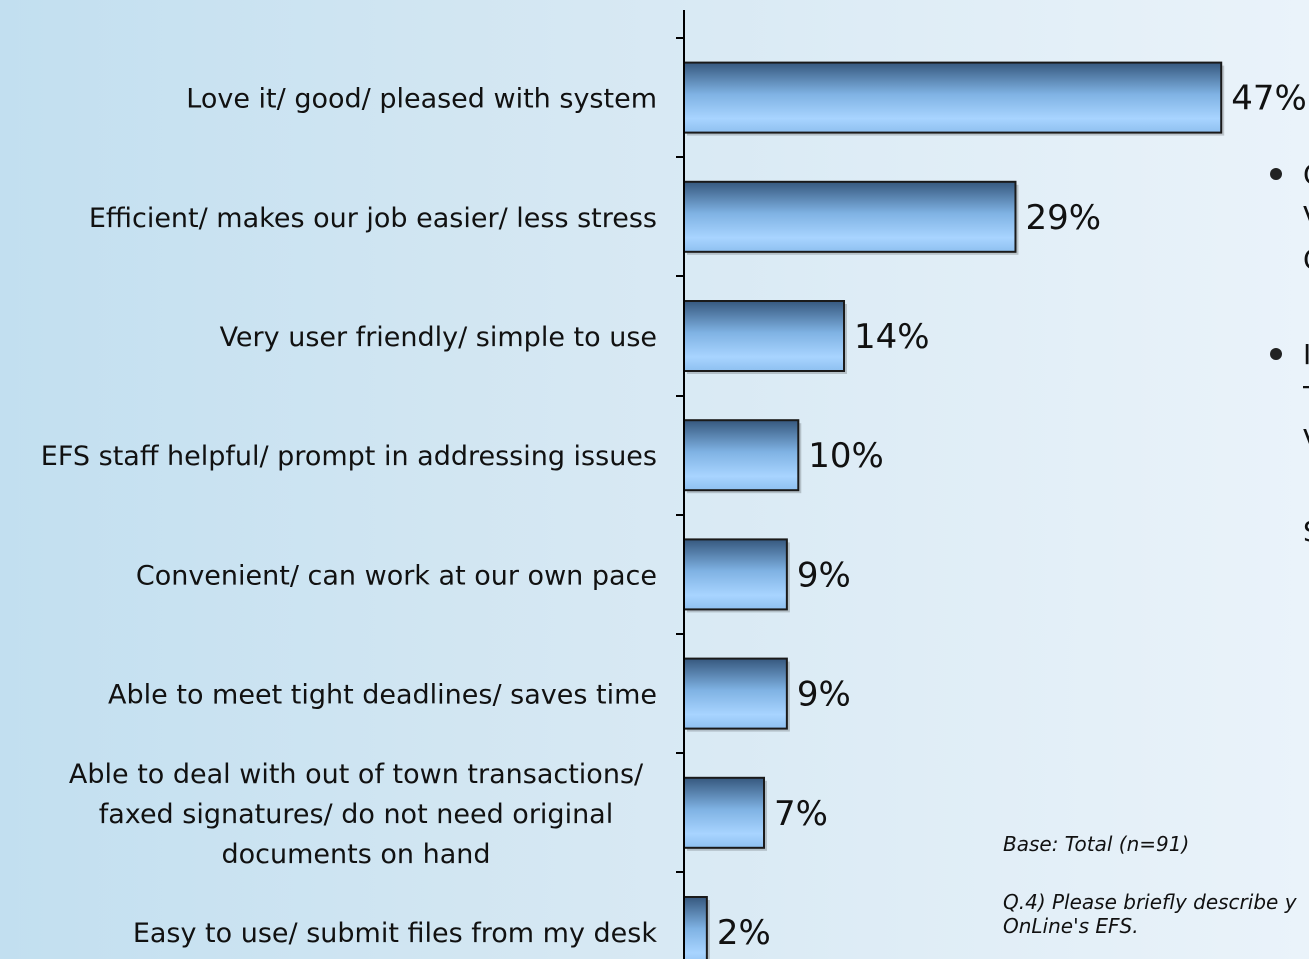  I want to click on side-text-fragment: I, so click(1306, 354).